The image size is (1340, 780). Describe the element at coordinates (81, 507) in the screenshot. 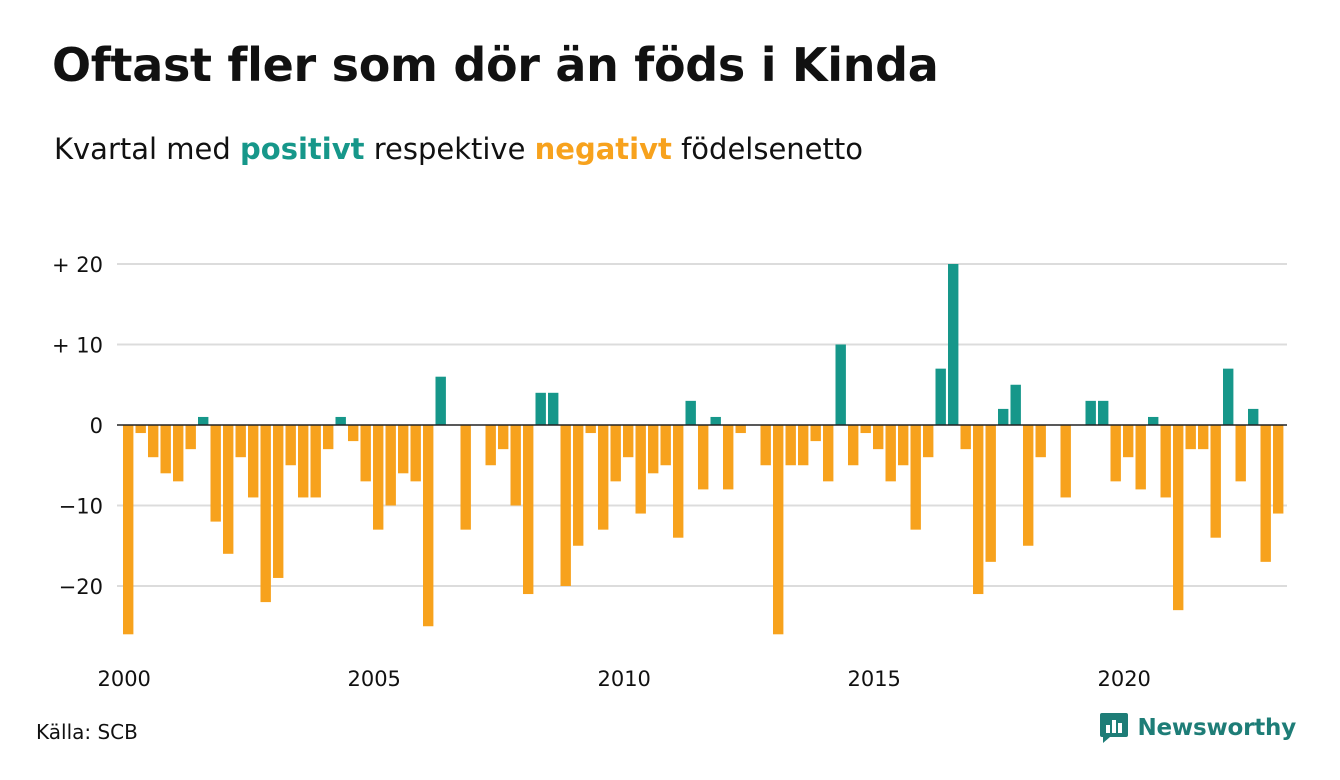

I see `y-tick-label: −10` at that location.